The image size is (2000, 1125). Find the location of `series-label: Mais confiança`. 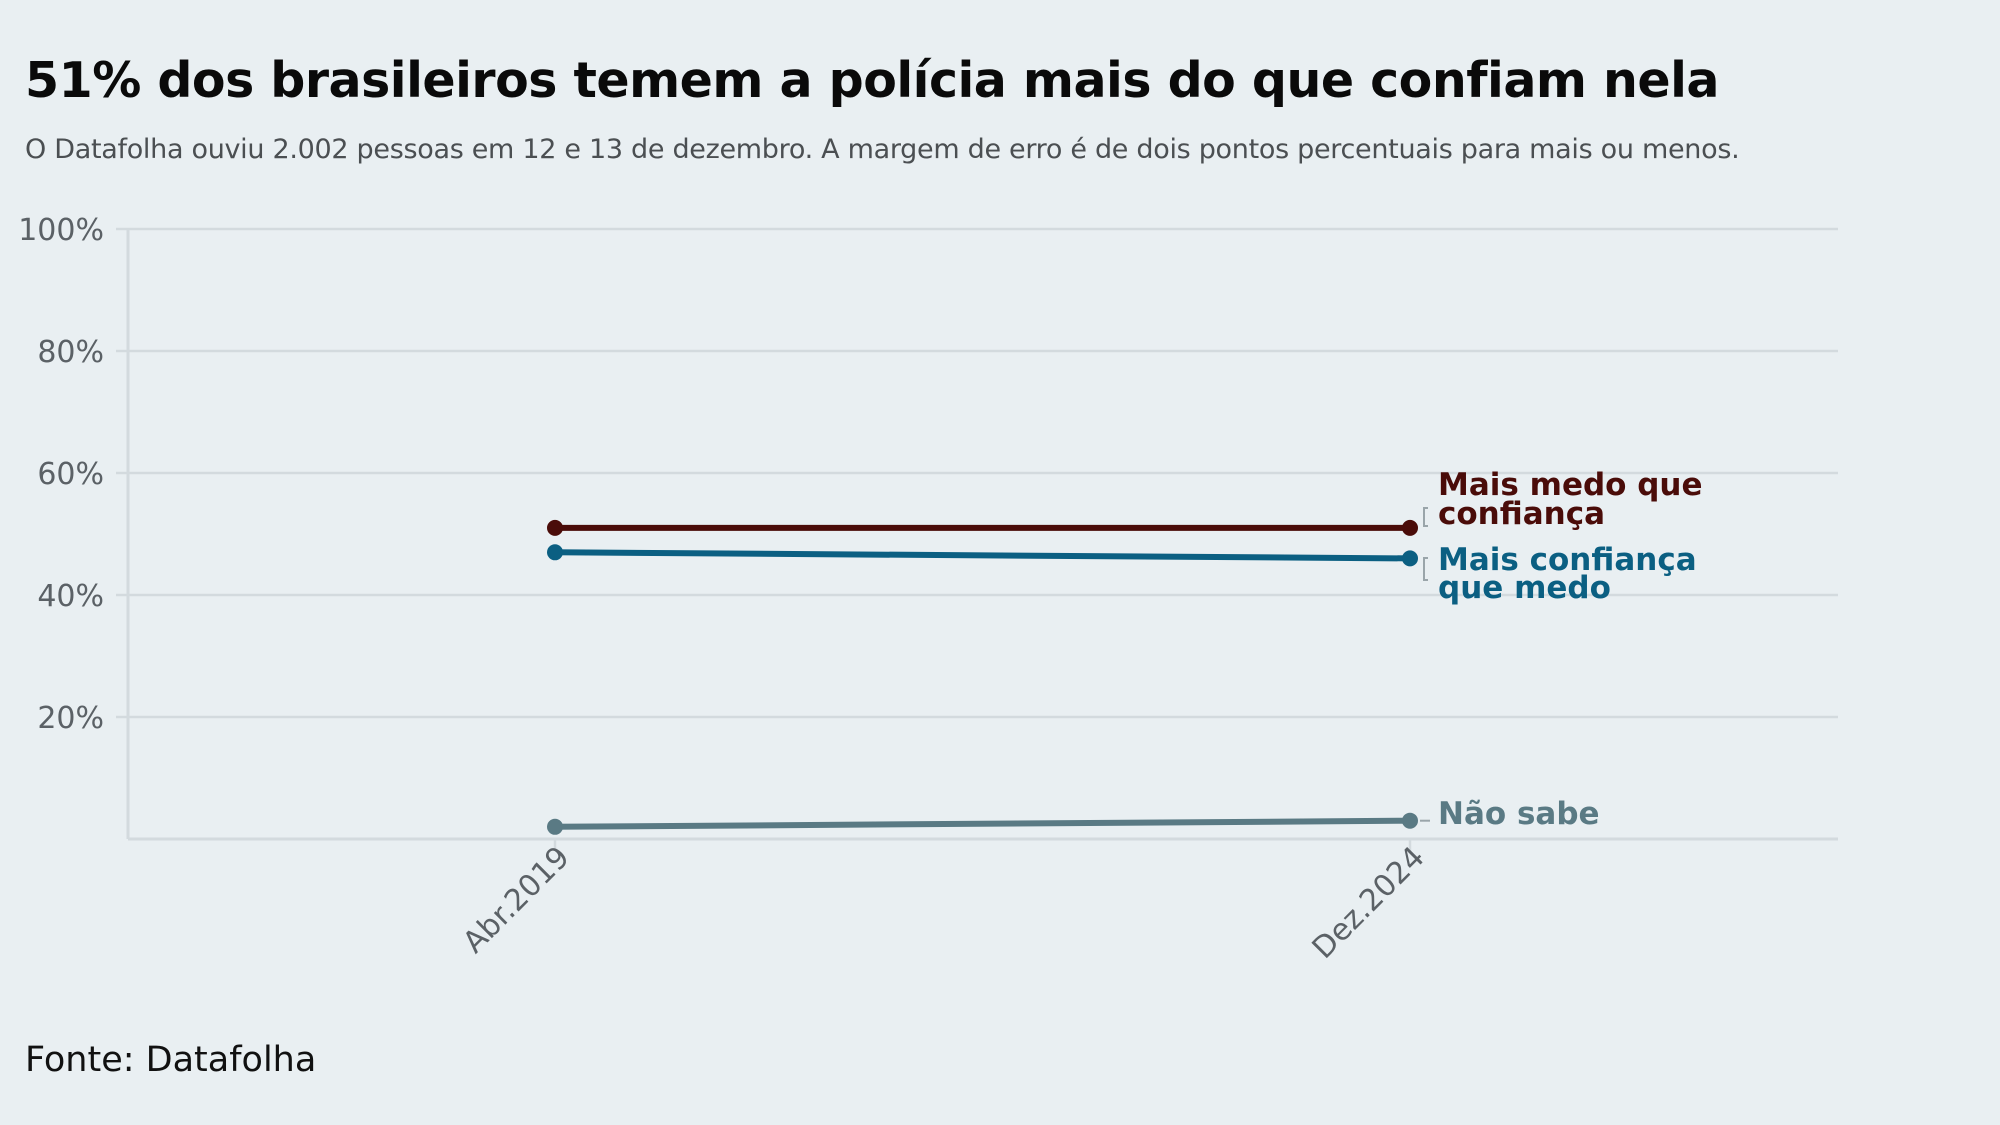

series-label: Mais confiança is located at coordinates (1567, 560).